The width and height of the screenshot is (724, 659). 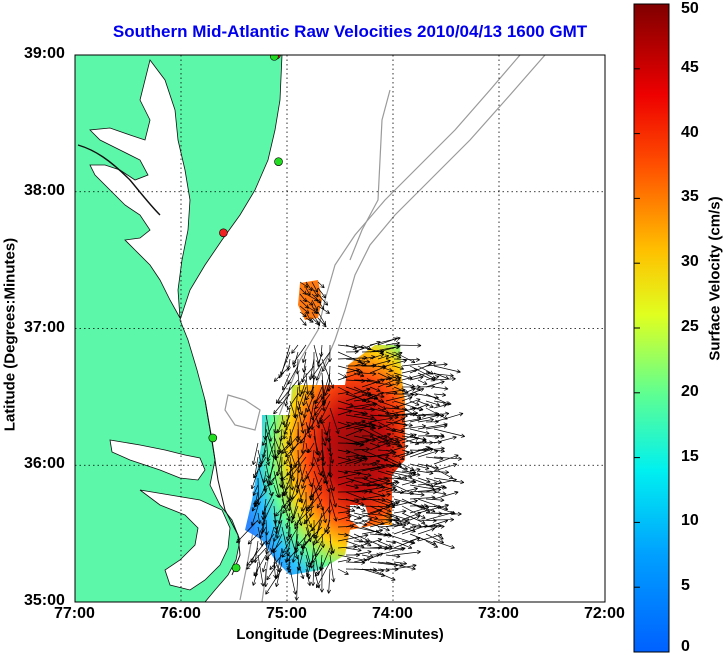 I want to click on y-tick-label: 39:00, so click(x=44, y=53).